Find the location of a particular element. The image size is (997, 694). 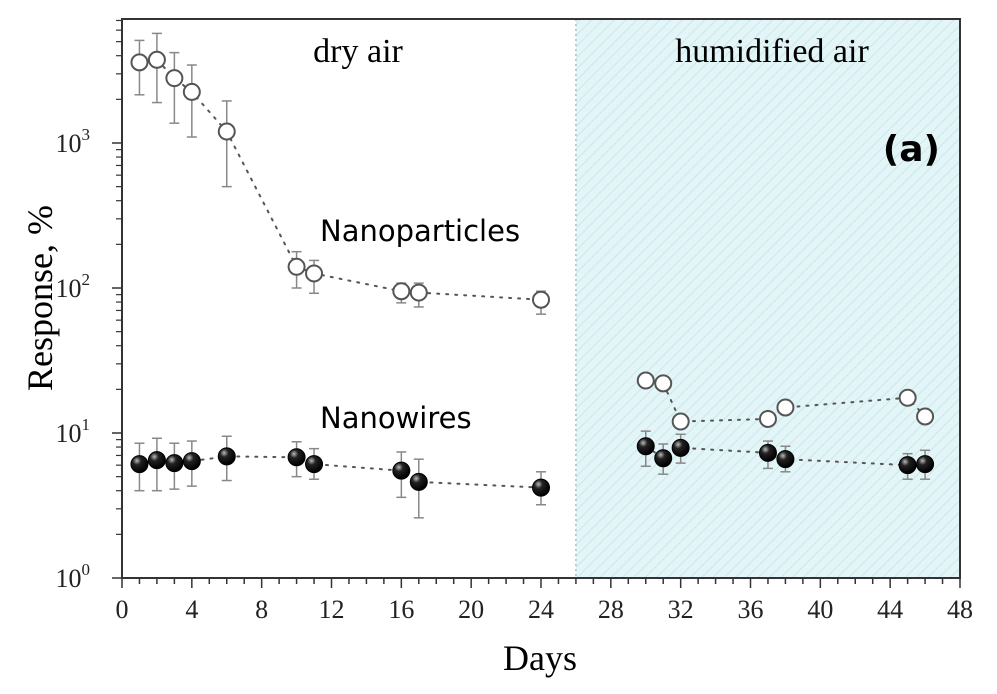

x-tick-label: 44 is located at coordinates (890, 609).